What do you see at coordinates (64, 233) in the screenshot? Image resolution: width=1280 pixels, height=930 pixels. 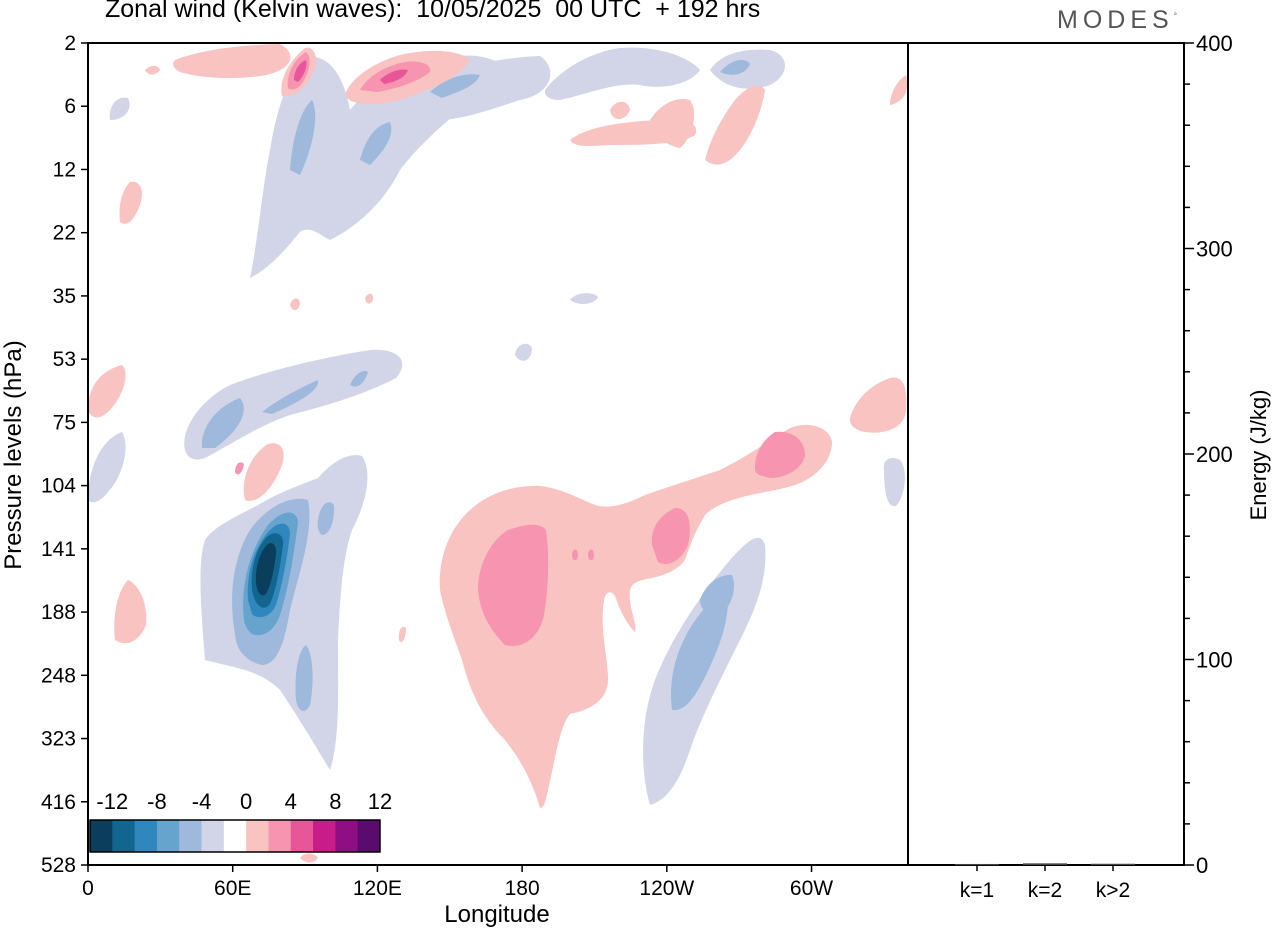 I see `y-tick-label: 22` at bounding box center [64, 233].